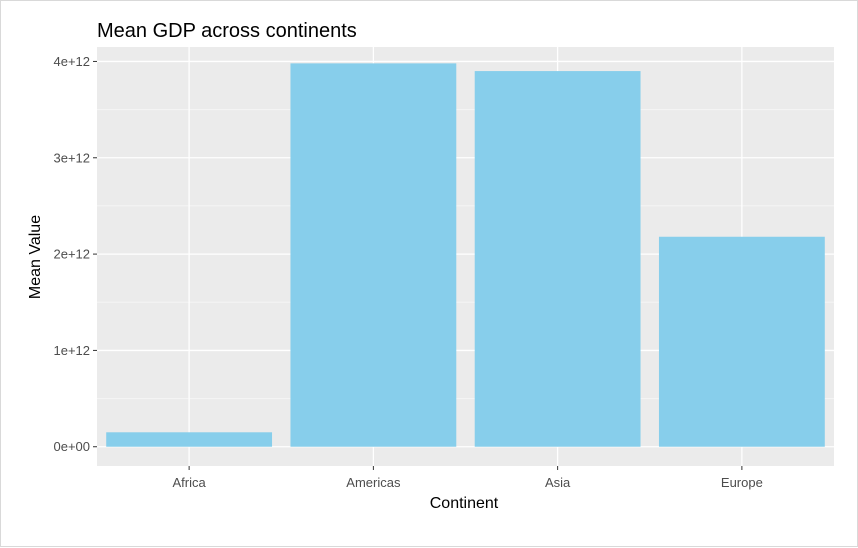  Describe the element at coordinates (742, 482) in the screenshot. I see `x-tick-label: Europe` at that location.